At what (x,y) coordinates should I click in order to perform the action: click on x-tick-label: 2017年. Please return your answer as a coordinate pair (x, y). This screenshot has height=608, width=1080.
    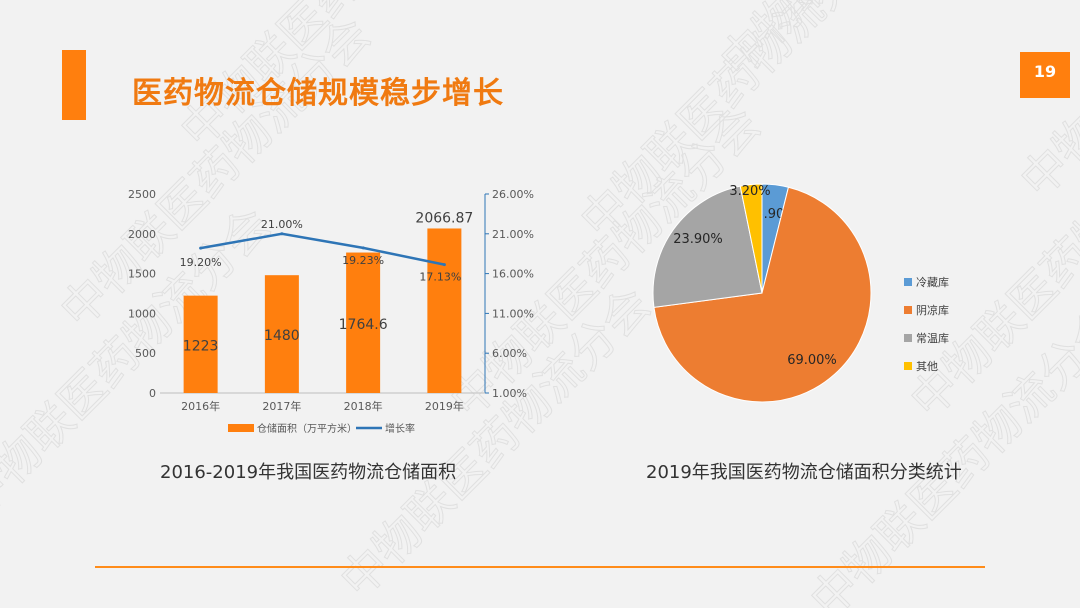
    Looking at the image, I should click on (281, 406).